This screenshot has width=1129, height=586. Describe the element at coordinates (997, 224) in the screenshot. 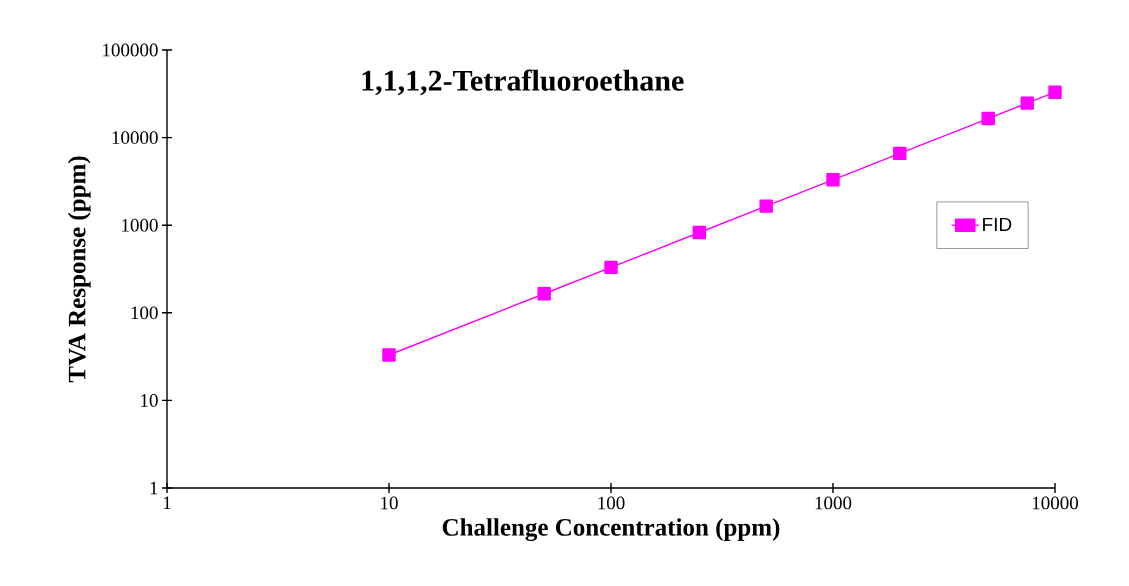

I see `legend-label: FID` at that location.